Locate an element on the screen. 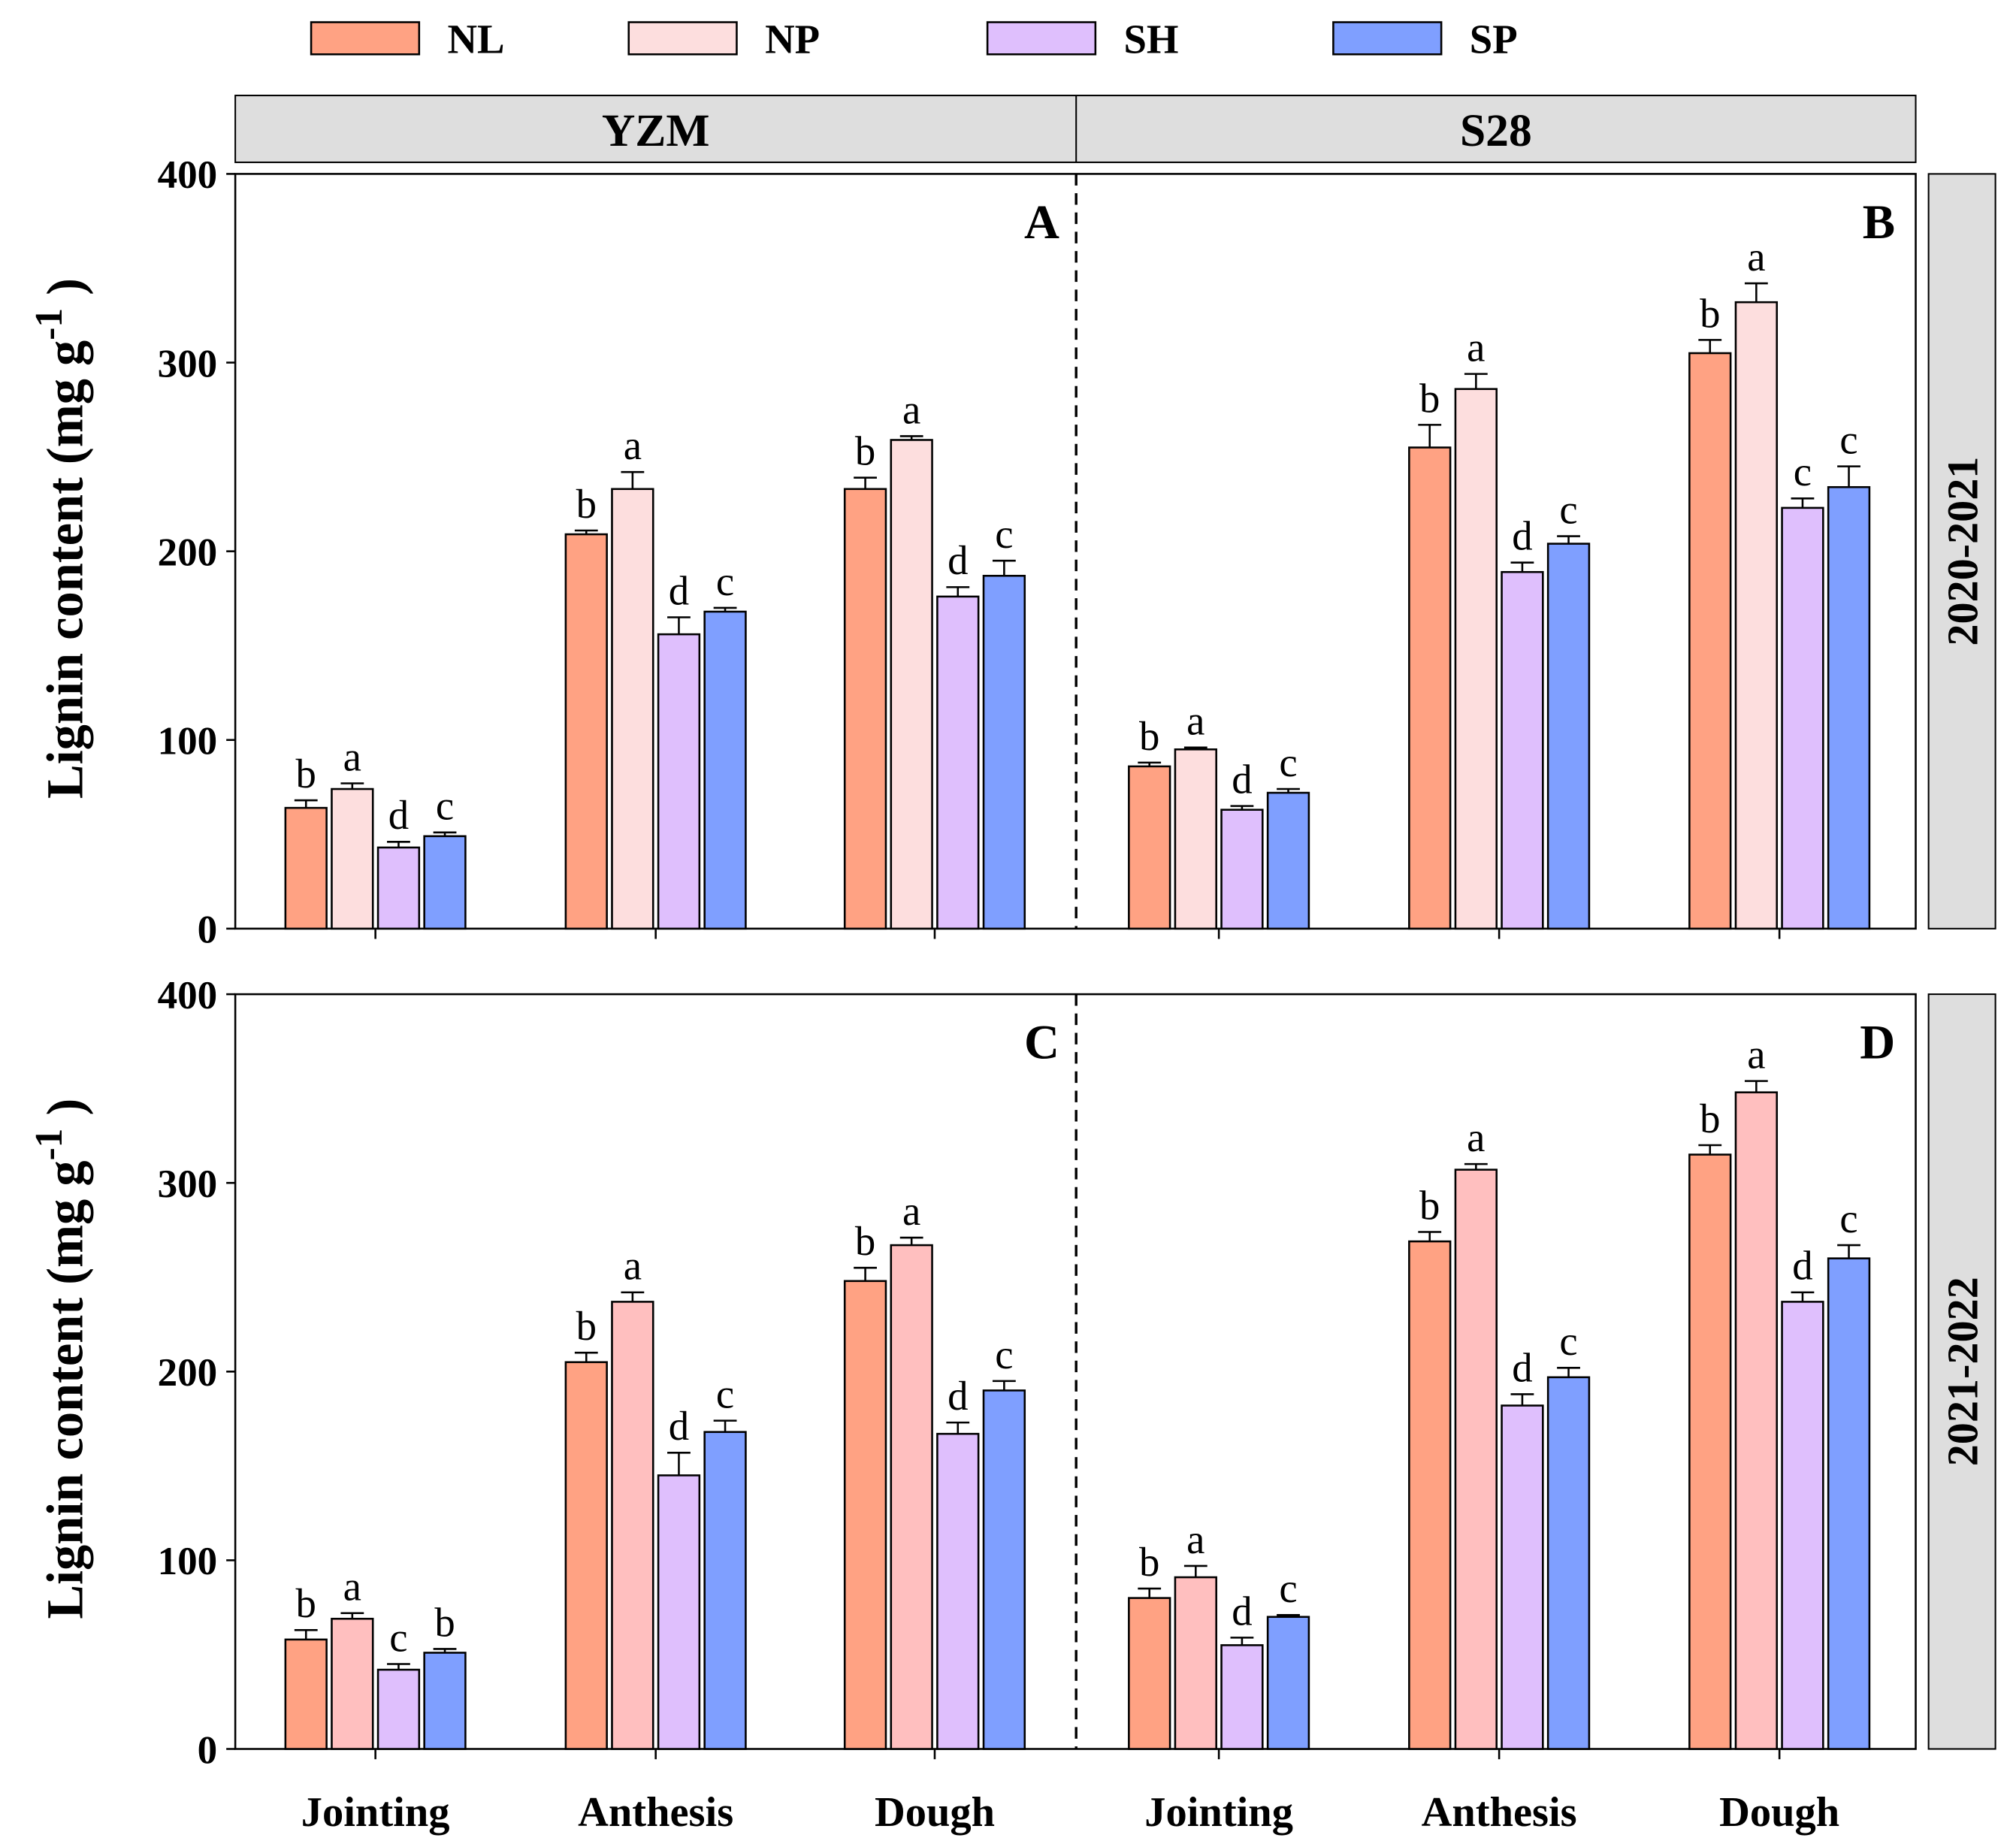 The width and height of the screenshot is (2016, 1847). bar-a-jointing-sh is located at coordinates (398, 888).